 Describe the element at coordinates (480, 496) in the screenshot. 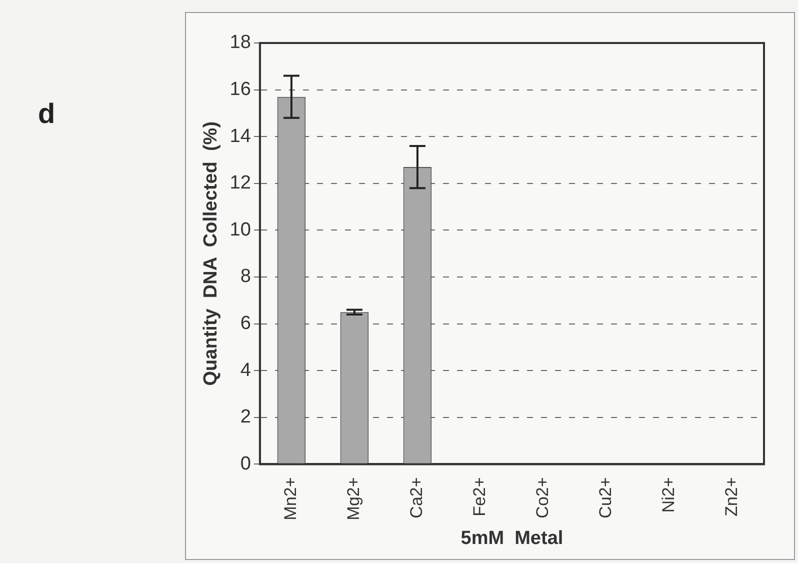

I see `x-tick-label: Fe2+` at that location.